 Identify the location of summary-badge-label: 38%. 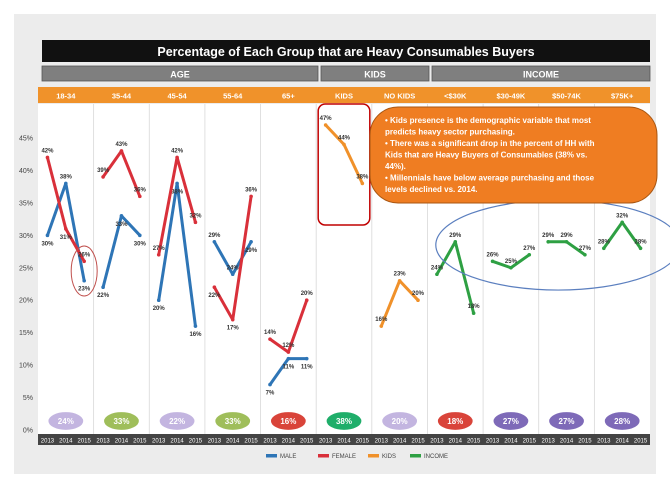
(344, 421).